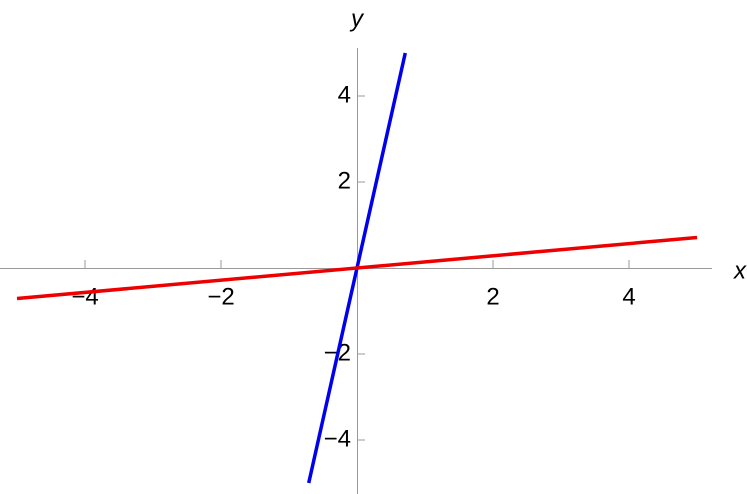 The height and width of the screenshot is (494, 747). Describe the element at coordinates (628, 296) in the screenshot. I see `x-tick-label: 4` at that location.